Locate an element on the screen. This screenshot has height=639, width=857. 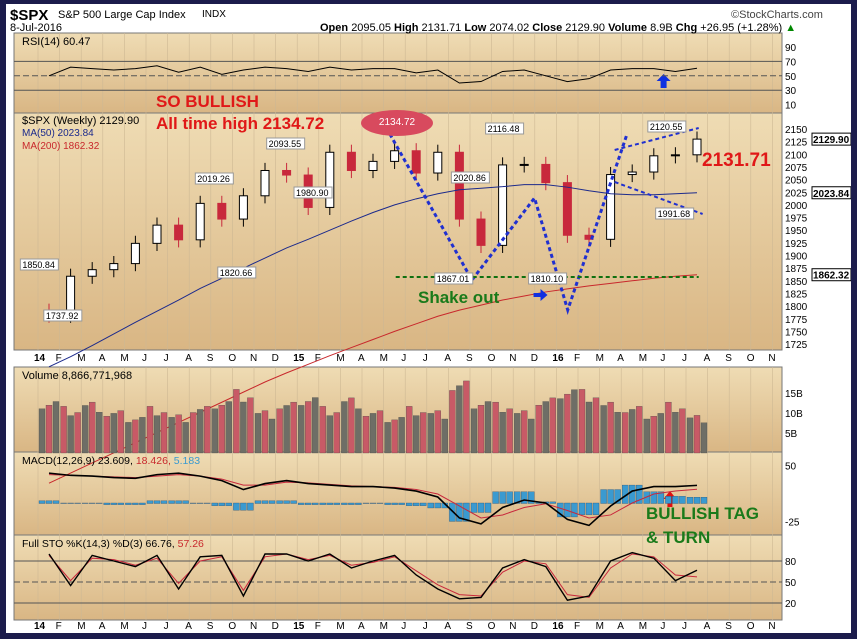
sto-legend: Full STO %K(14,3) %D(3) 66.76, 57.26 is located at coordinates (113, 544).